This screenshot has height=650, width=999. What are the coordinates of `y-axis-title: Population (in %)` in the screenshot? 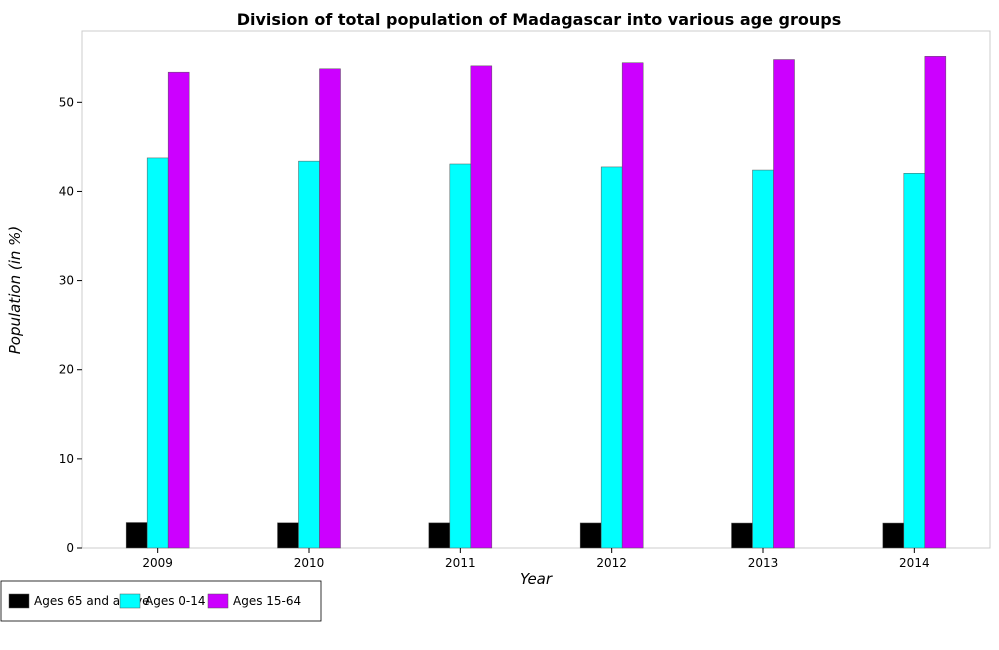 It's located at (15, 290).